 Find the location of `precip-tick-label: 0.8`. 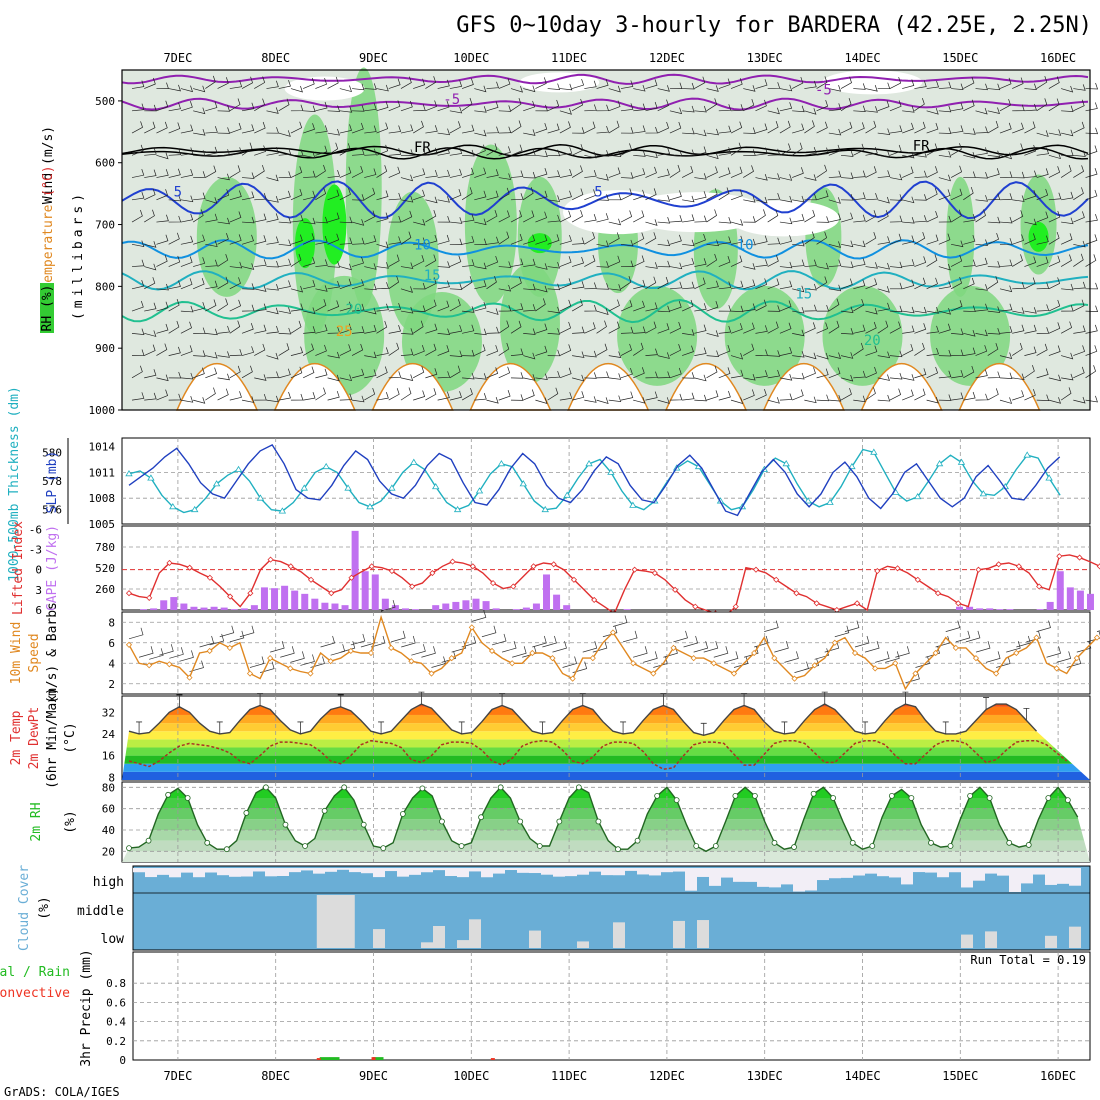

precip-tick-label: 0.8 is located at coordinates (116, 983).